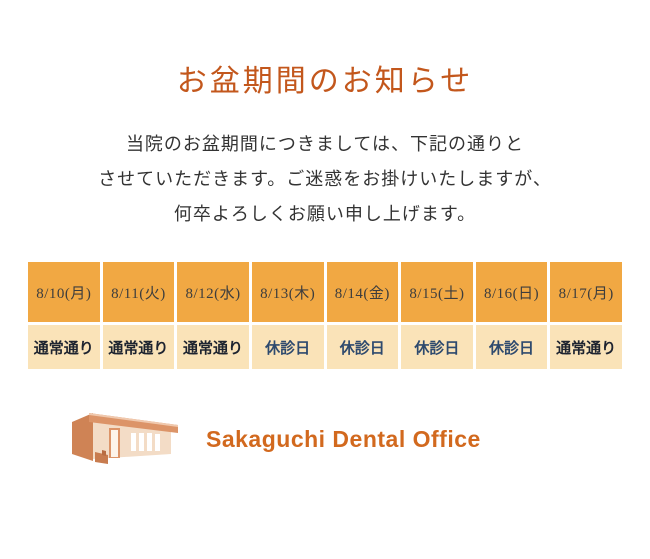 The image size is (650, 559). What do you see at coordinates (125, 438) in the screenshot?
I see `clinic-building-icon` at bounding box center [125, 438].